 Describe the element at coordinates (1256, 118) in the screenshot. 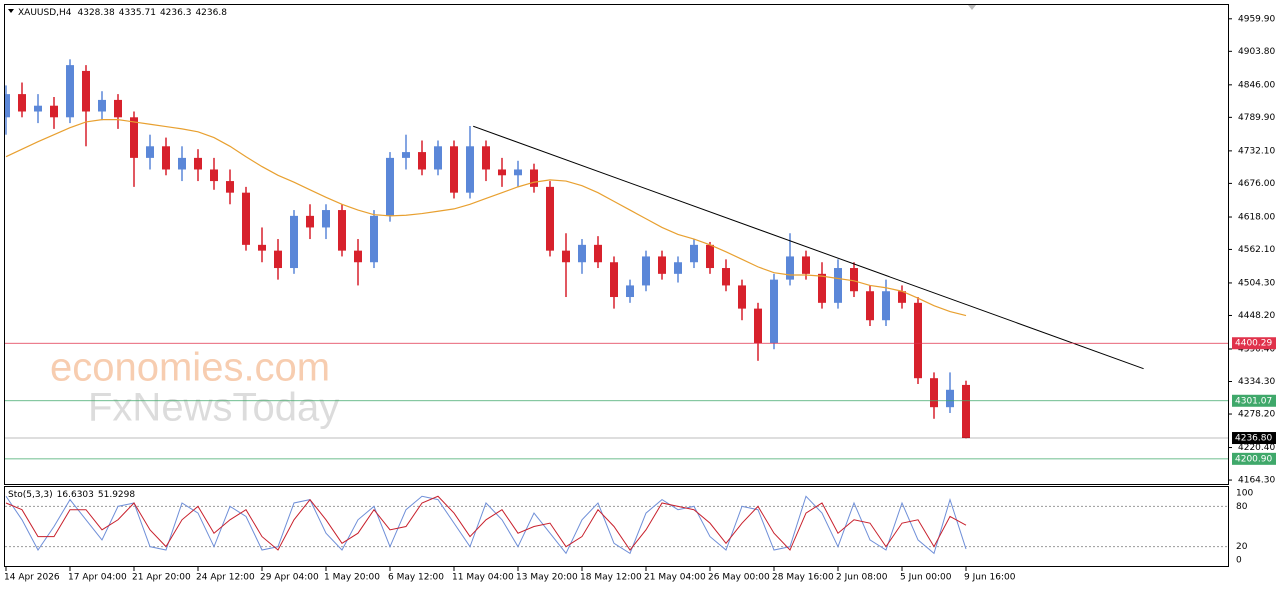

I see `y-tick-label: 4789.90` at that location.